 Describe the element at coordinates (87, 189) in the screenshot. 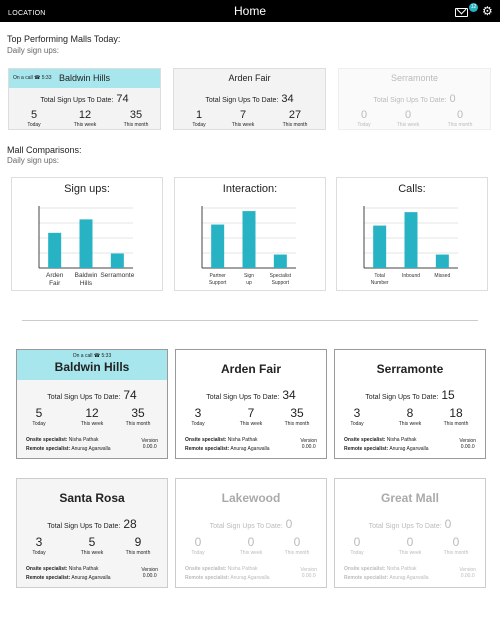

I see `chart-title: Sign ups:` at that location.